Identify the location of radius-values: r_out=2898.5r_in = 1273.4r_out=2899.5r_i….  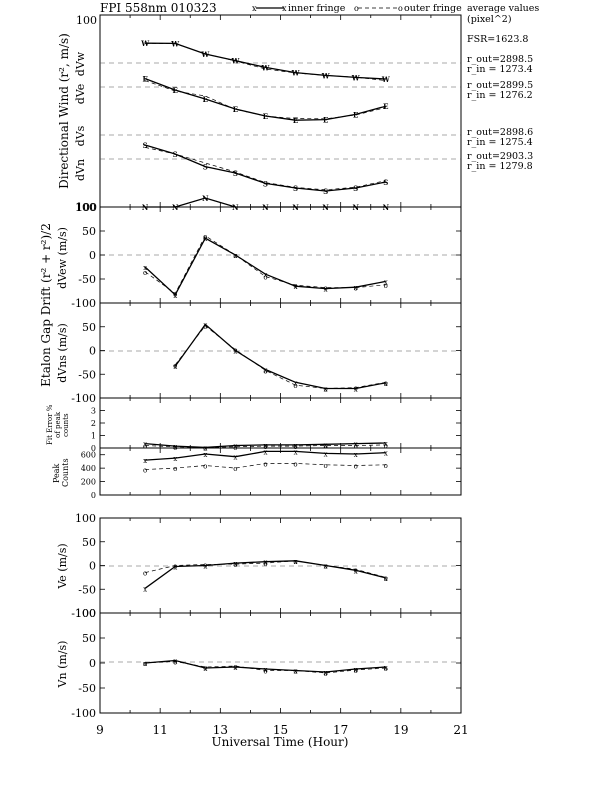
(500, 113).